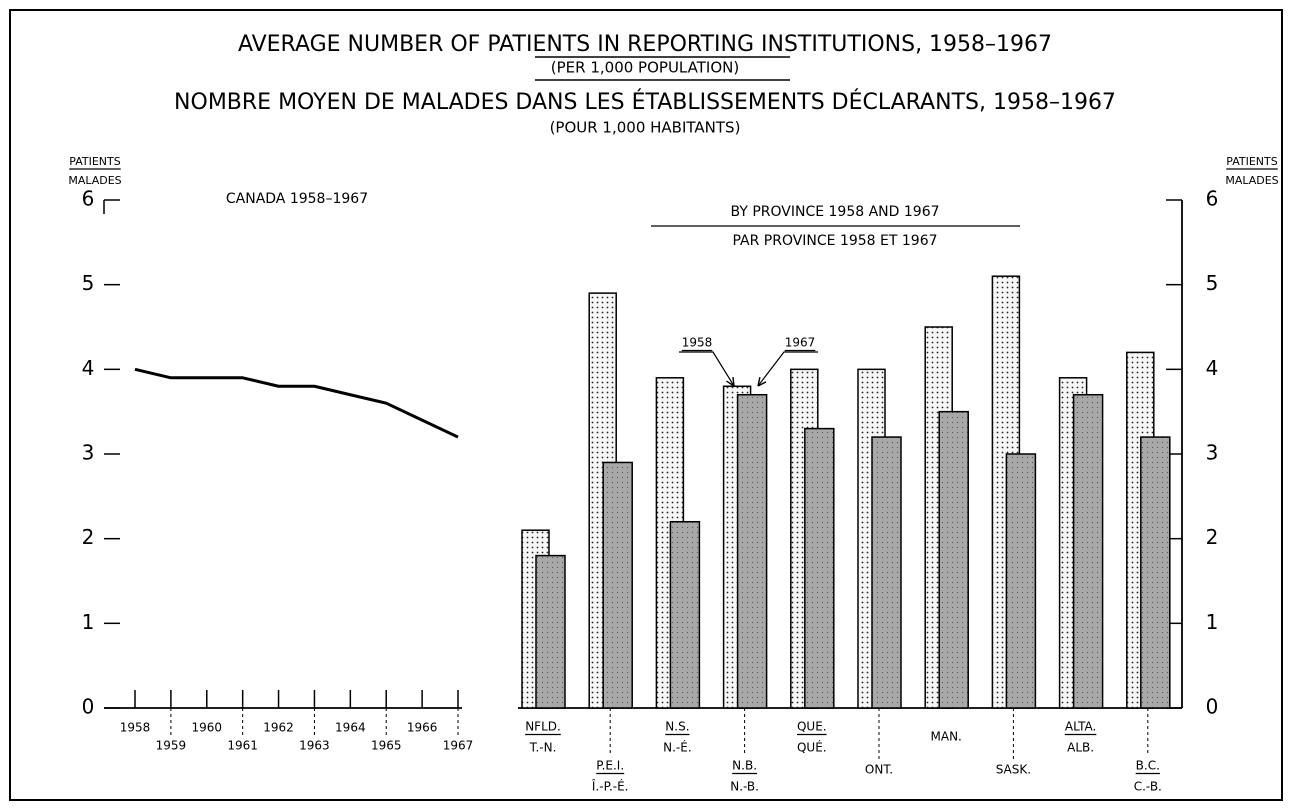 Image resolution: width=1290 pixels, height=808 pixels. What do you see at coordinates (800, 343) in the screenshot?
I see `series-annotation: 1967` at bounding box center [800, 343].